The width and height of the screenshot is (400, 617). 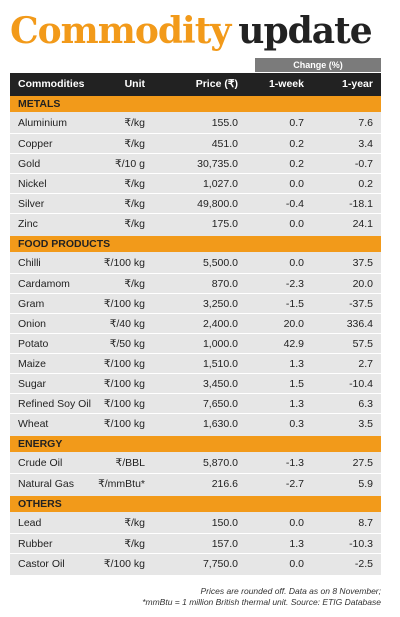 What do you see at coordinates (35, 544) in the screenshot?
I see `cell-commodity: Rubber` at bounding box center [35, 544].